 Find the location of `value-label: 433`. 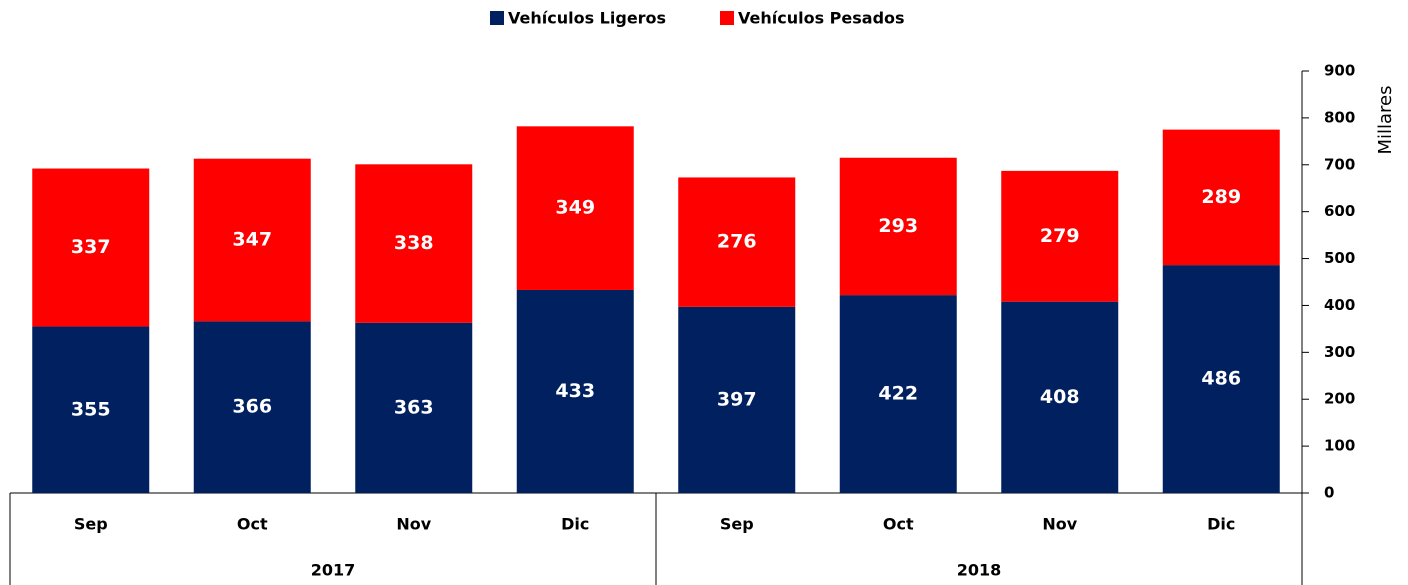

value-label: 433 is located at coordinates (575, 391).